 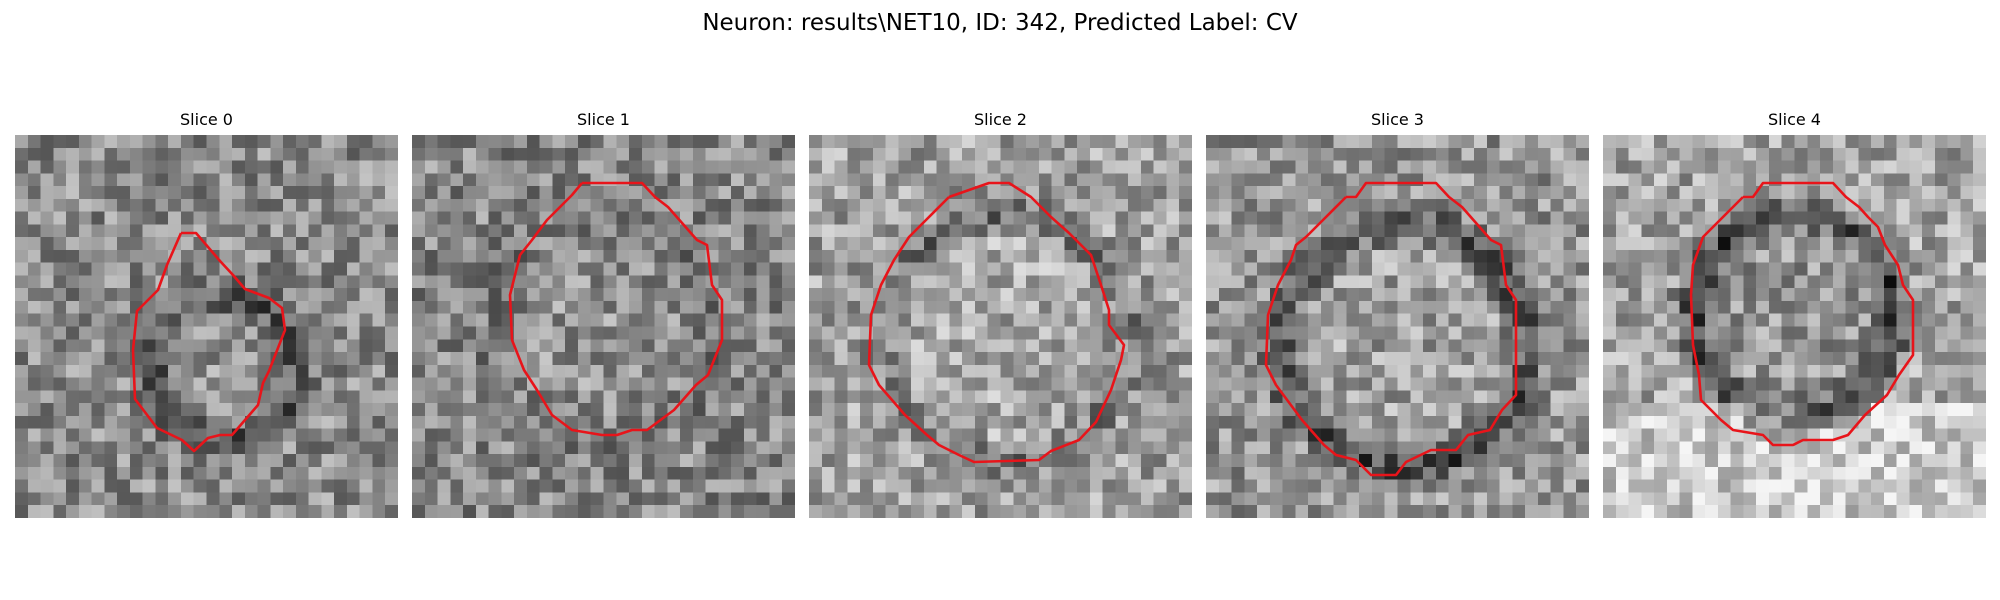 I want to click on slice-panel-4: Slice 4, so click(x=1794, y=315).